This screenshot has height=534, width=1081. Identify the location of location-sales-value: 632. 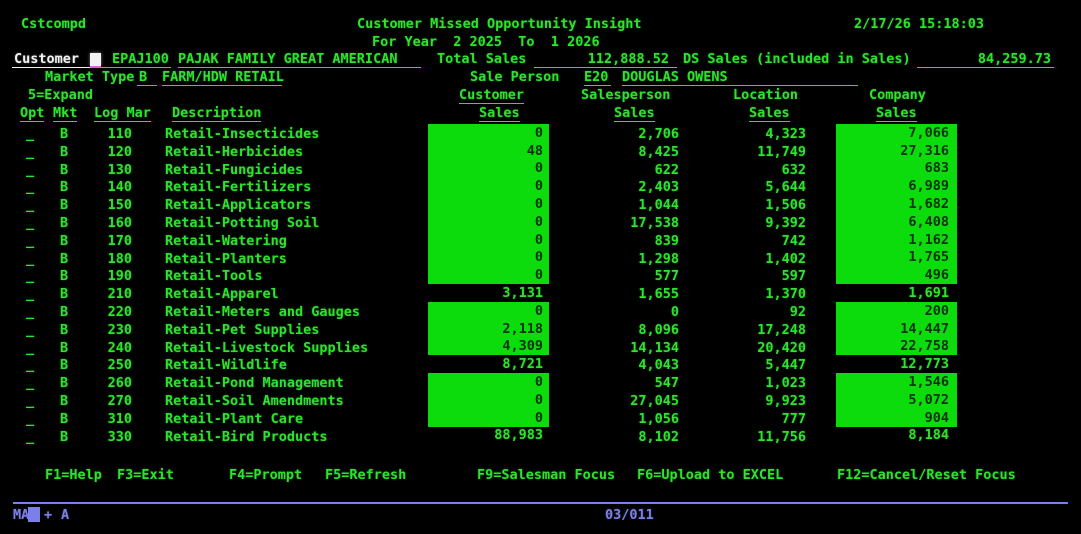
(793, 169).